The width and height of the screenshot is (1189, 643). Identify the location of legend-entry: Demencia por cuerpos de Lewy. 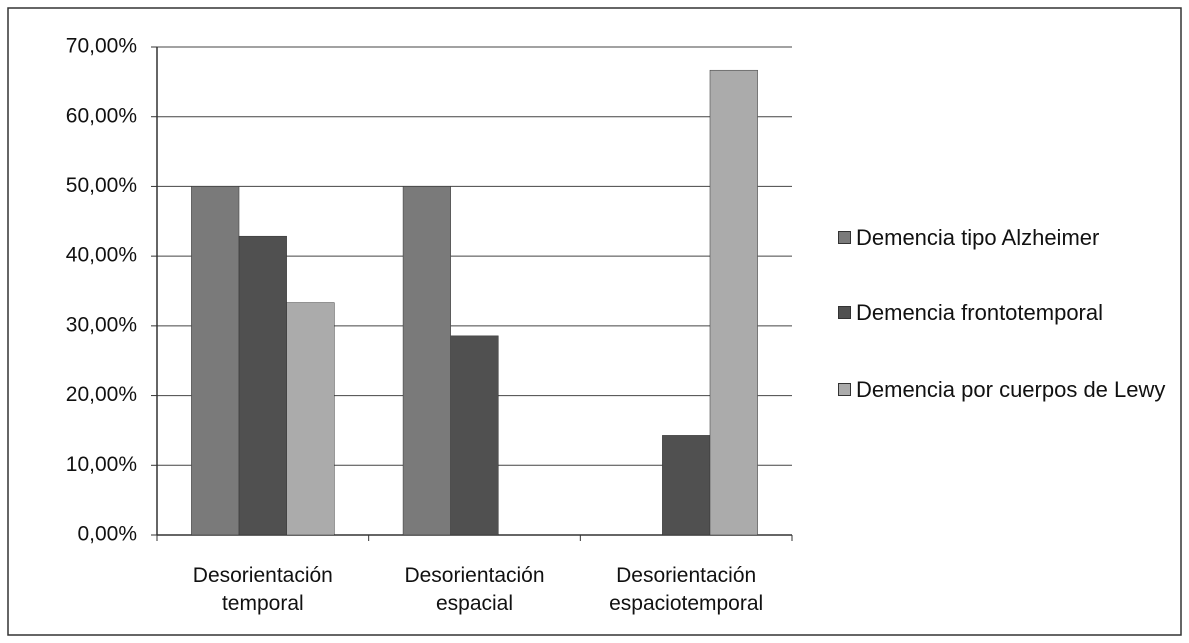
(1008, 390).